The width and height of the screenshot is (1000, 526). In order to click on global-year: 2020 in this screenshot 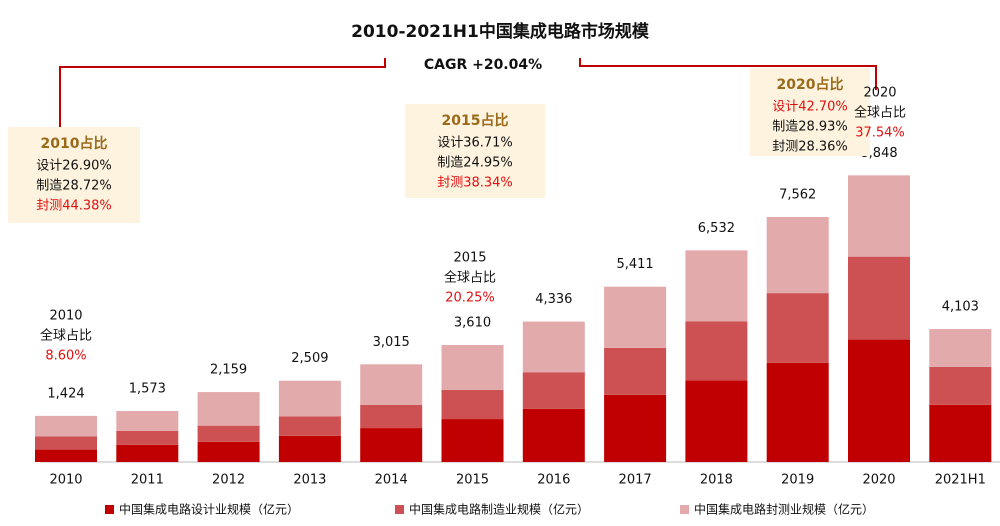, I will do `click(879, 93)`.